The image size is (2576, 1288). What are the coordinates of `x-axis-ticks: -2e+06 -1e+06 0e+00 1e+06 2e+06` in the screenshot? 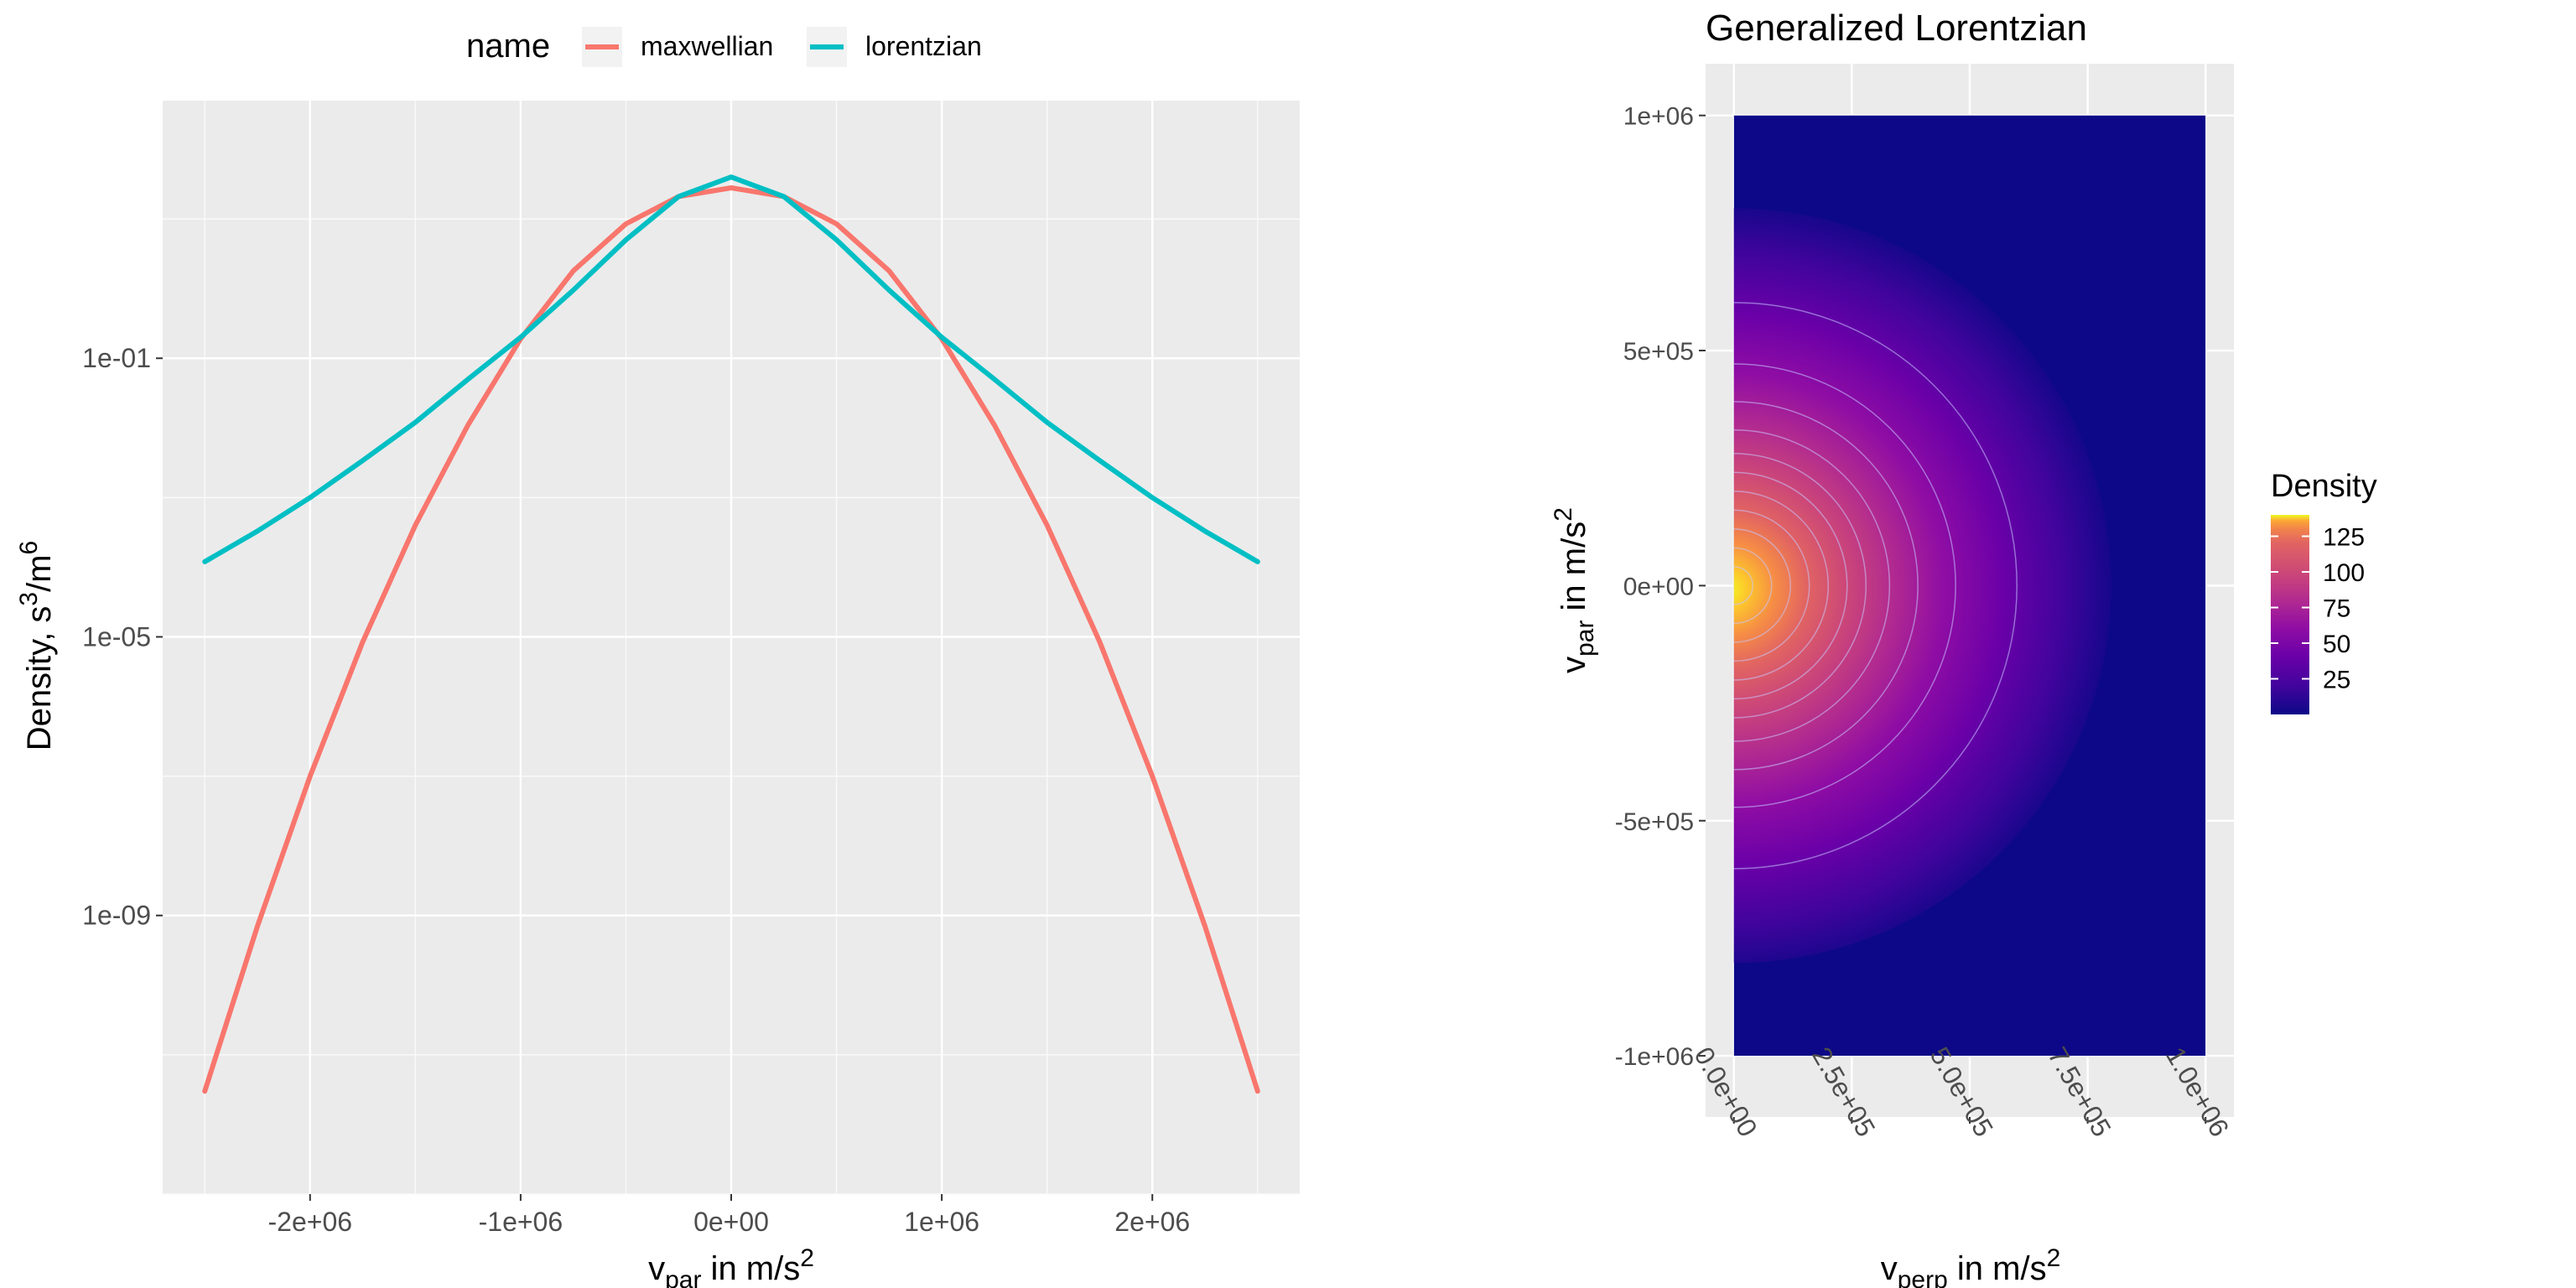 It's located at (729, 1215).